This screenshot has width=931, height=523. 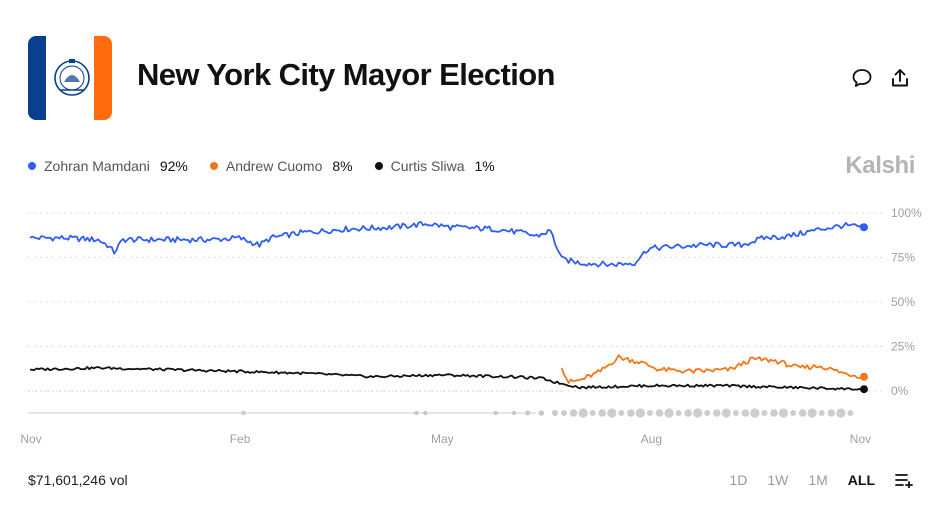 What do you see at coordinates (37, 78) in the screenshot?
I see `flag-blue-stripe` at bounding box center [37, 78].